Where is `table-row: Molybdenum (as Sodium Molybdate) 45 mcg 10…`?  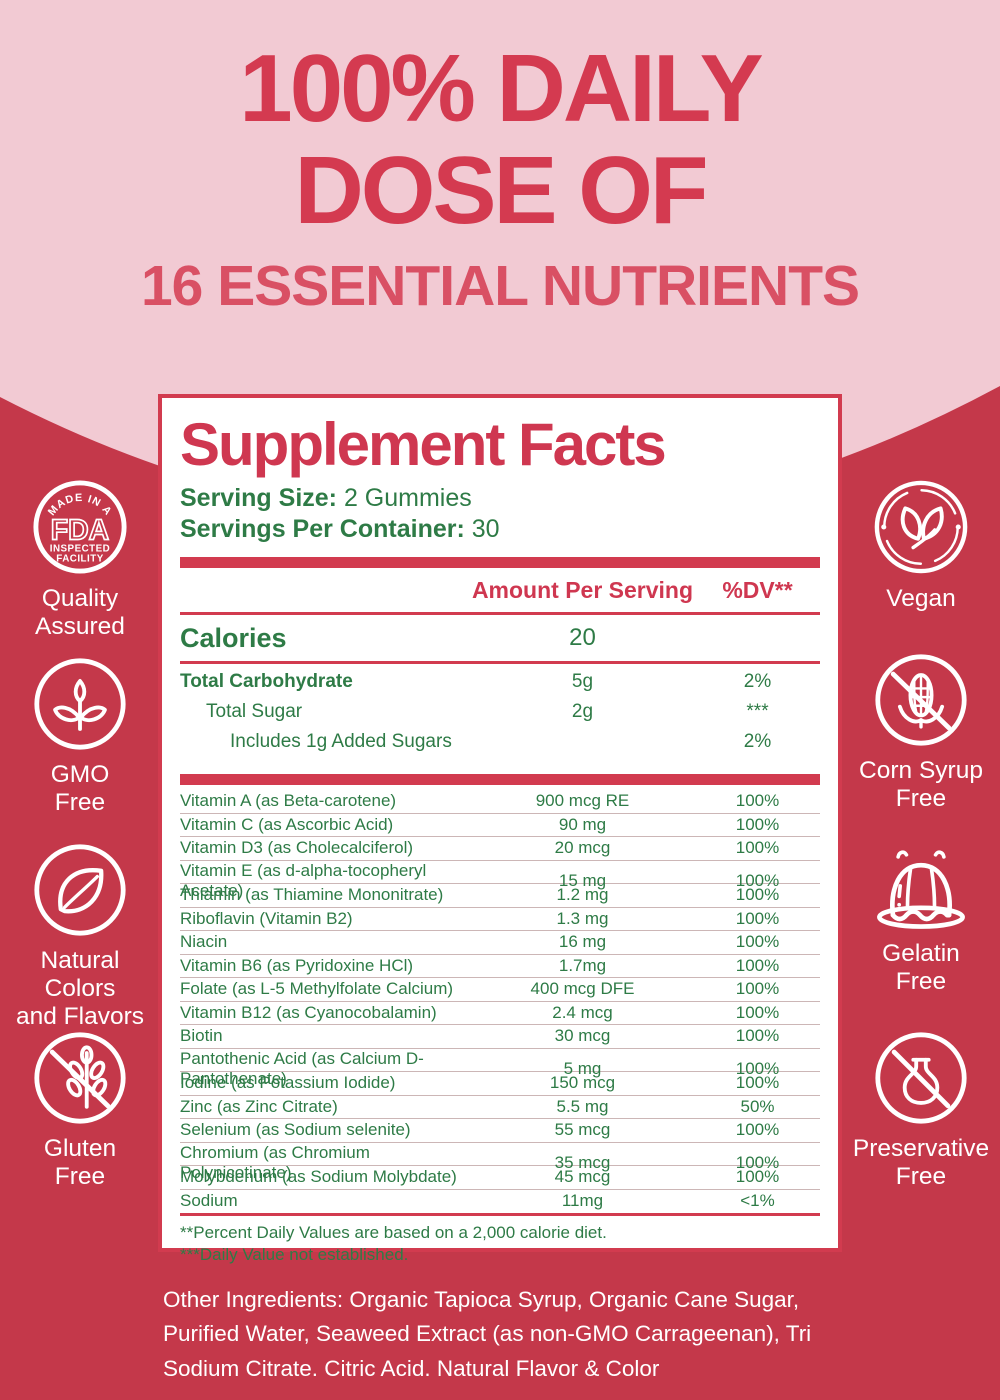
table-row: Molybdenum (as Sodium Molybdate) 45 mcg 10… is located at coordinates (500, 1178).